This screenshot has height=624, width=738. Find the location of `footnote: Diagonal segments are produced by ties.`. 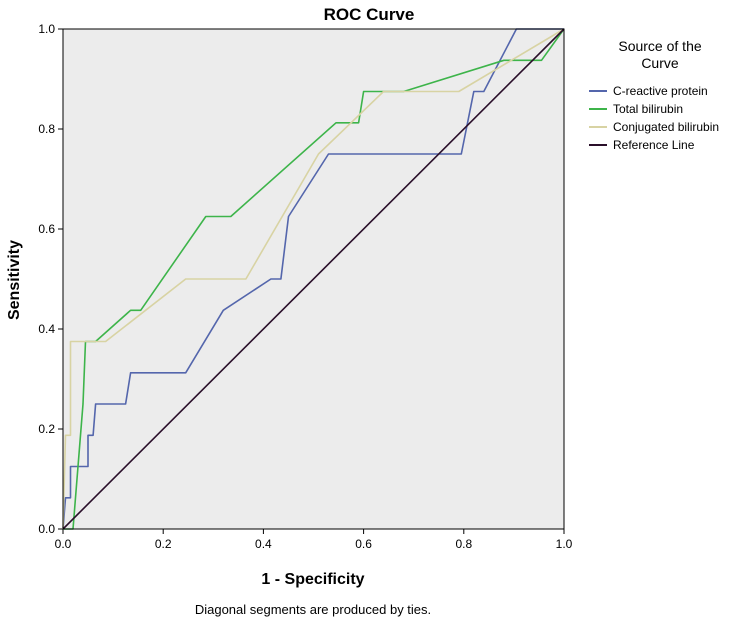

footnote: Diagonal segments are produced by ties. is located at coordinates (313, 609).